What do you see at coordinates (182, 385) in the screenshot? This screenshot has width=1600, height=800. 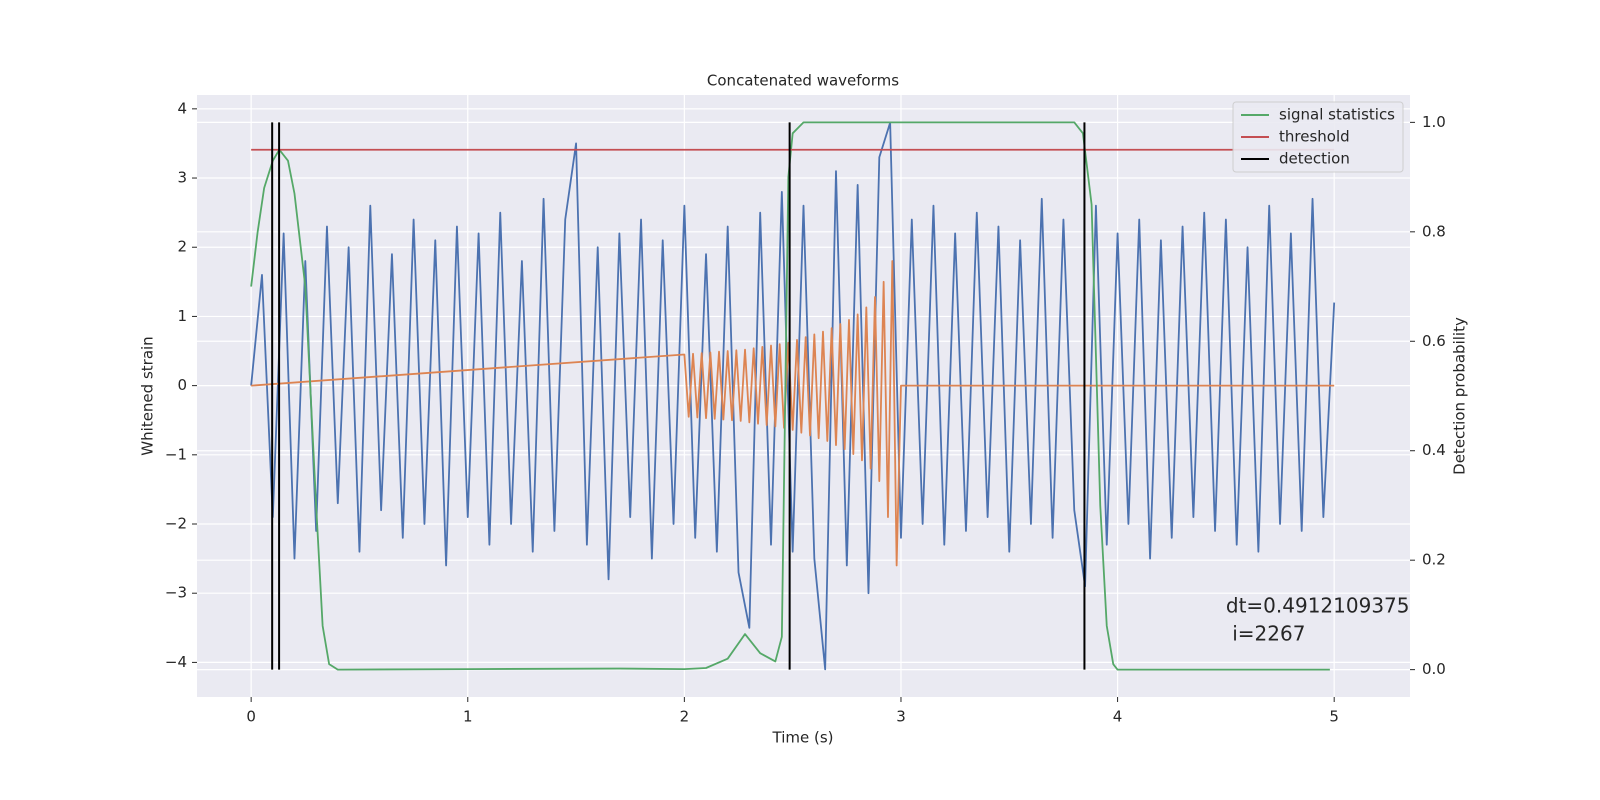 I see `y-tick-label: 0` at bounding box center [182, 385].